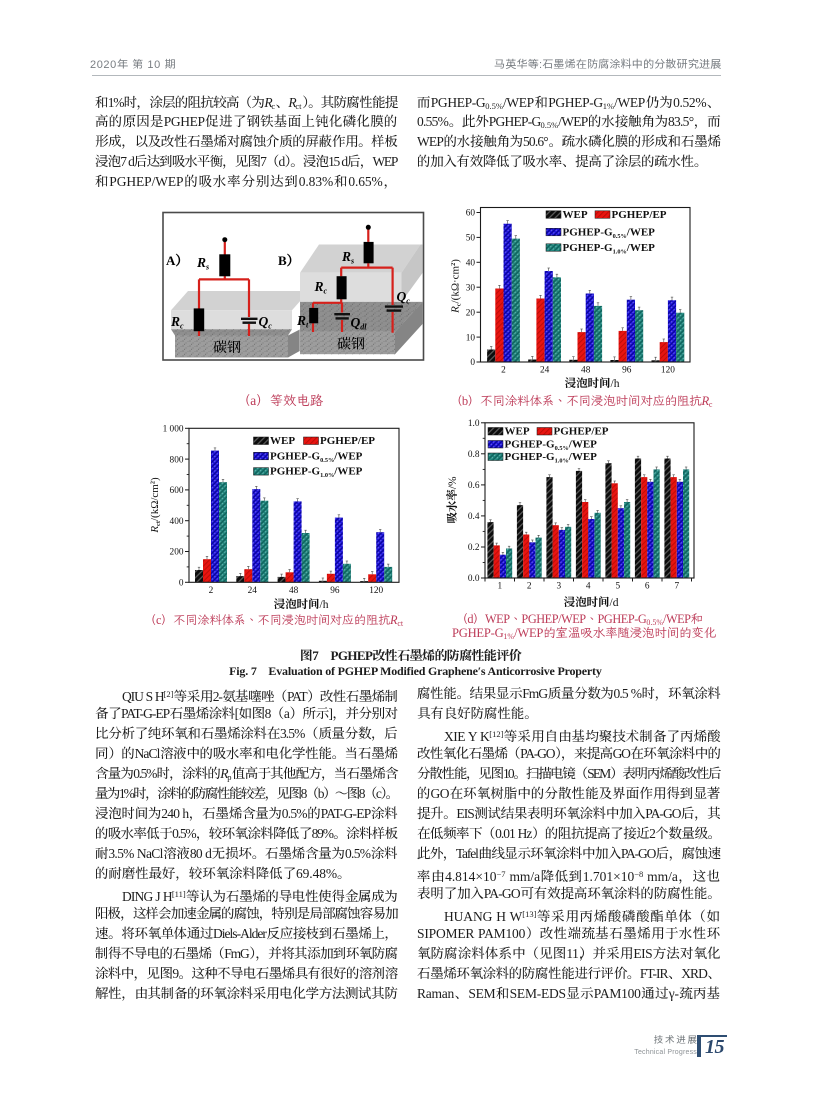 This screenshot has height=1099, width=816. I want to click on svg-text: Rc/(kΩ·cm2), so click(456, 286).